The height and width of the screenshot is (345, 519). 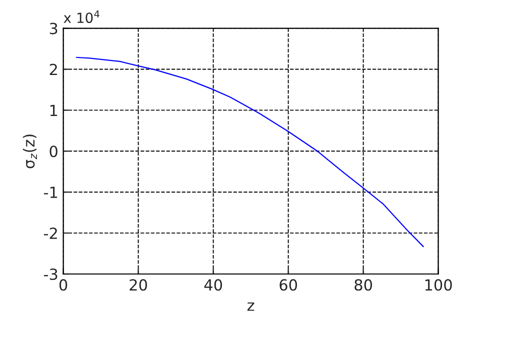 What do you see at coordinates (82, 17) in the screenshot?
I see `text: x 10$^{4}$` at bounding box center [82, 17].